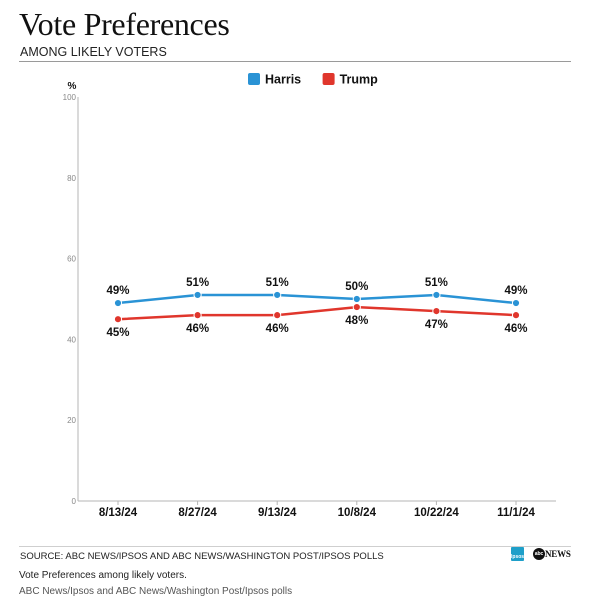 The image size is (599, 600). I want to click on series-line-harris, so click(317, 299).